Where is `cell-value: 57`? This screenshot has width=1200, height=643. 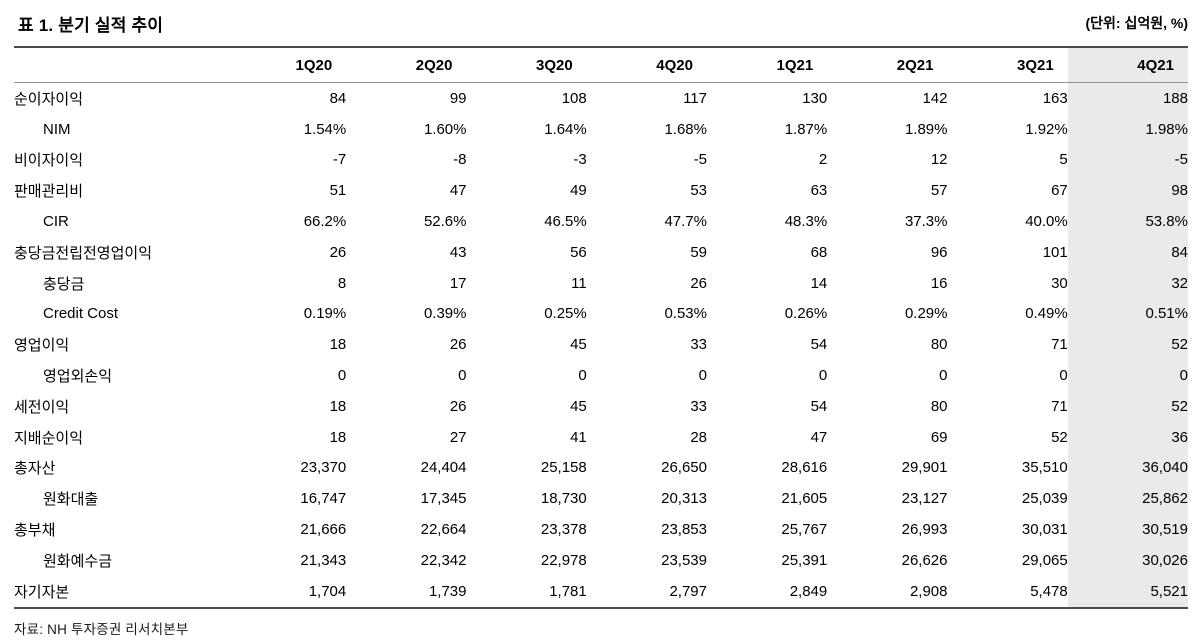 cell-value: 57 is located at coordinates (939, 191).